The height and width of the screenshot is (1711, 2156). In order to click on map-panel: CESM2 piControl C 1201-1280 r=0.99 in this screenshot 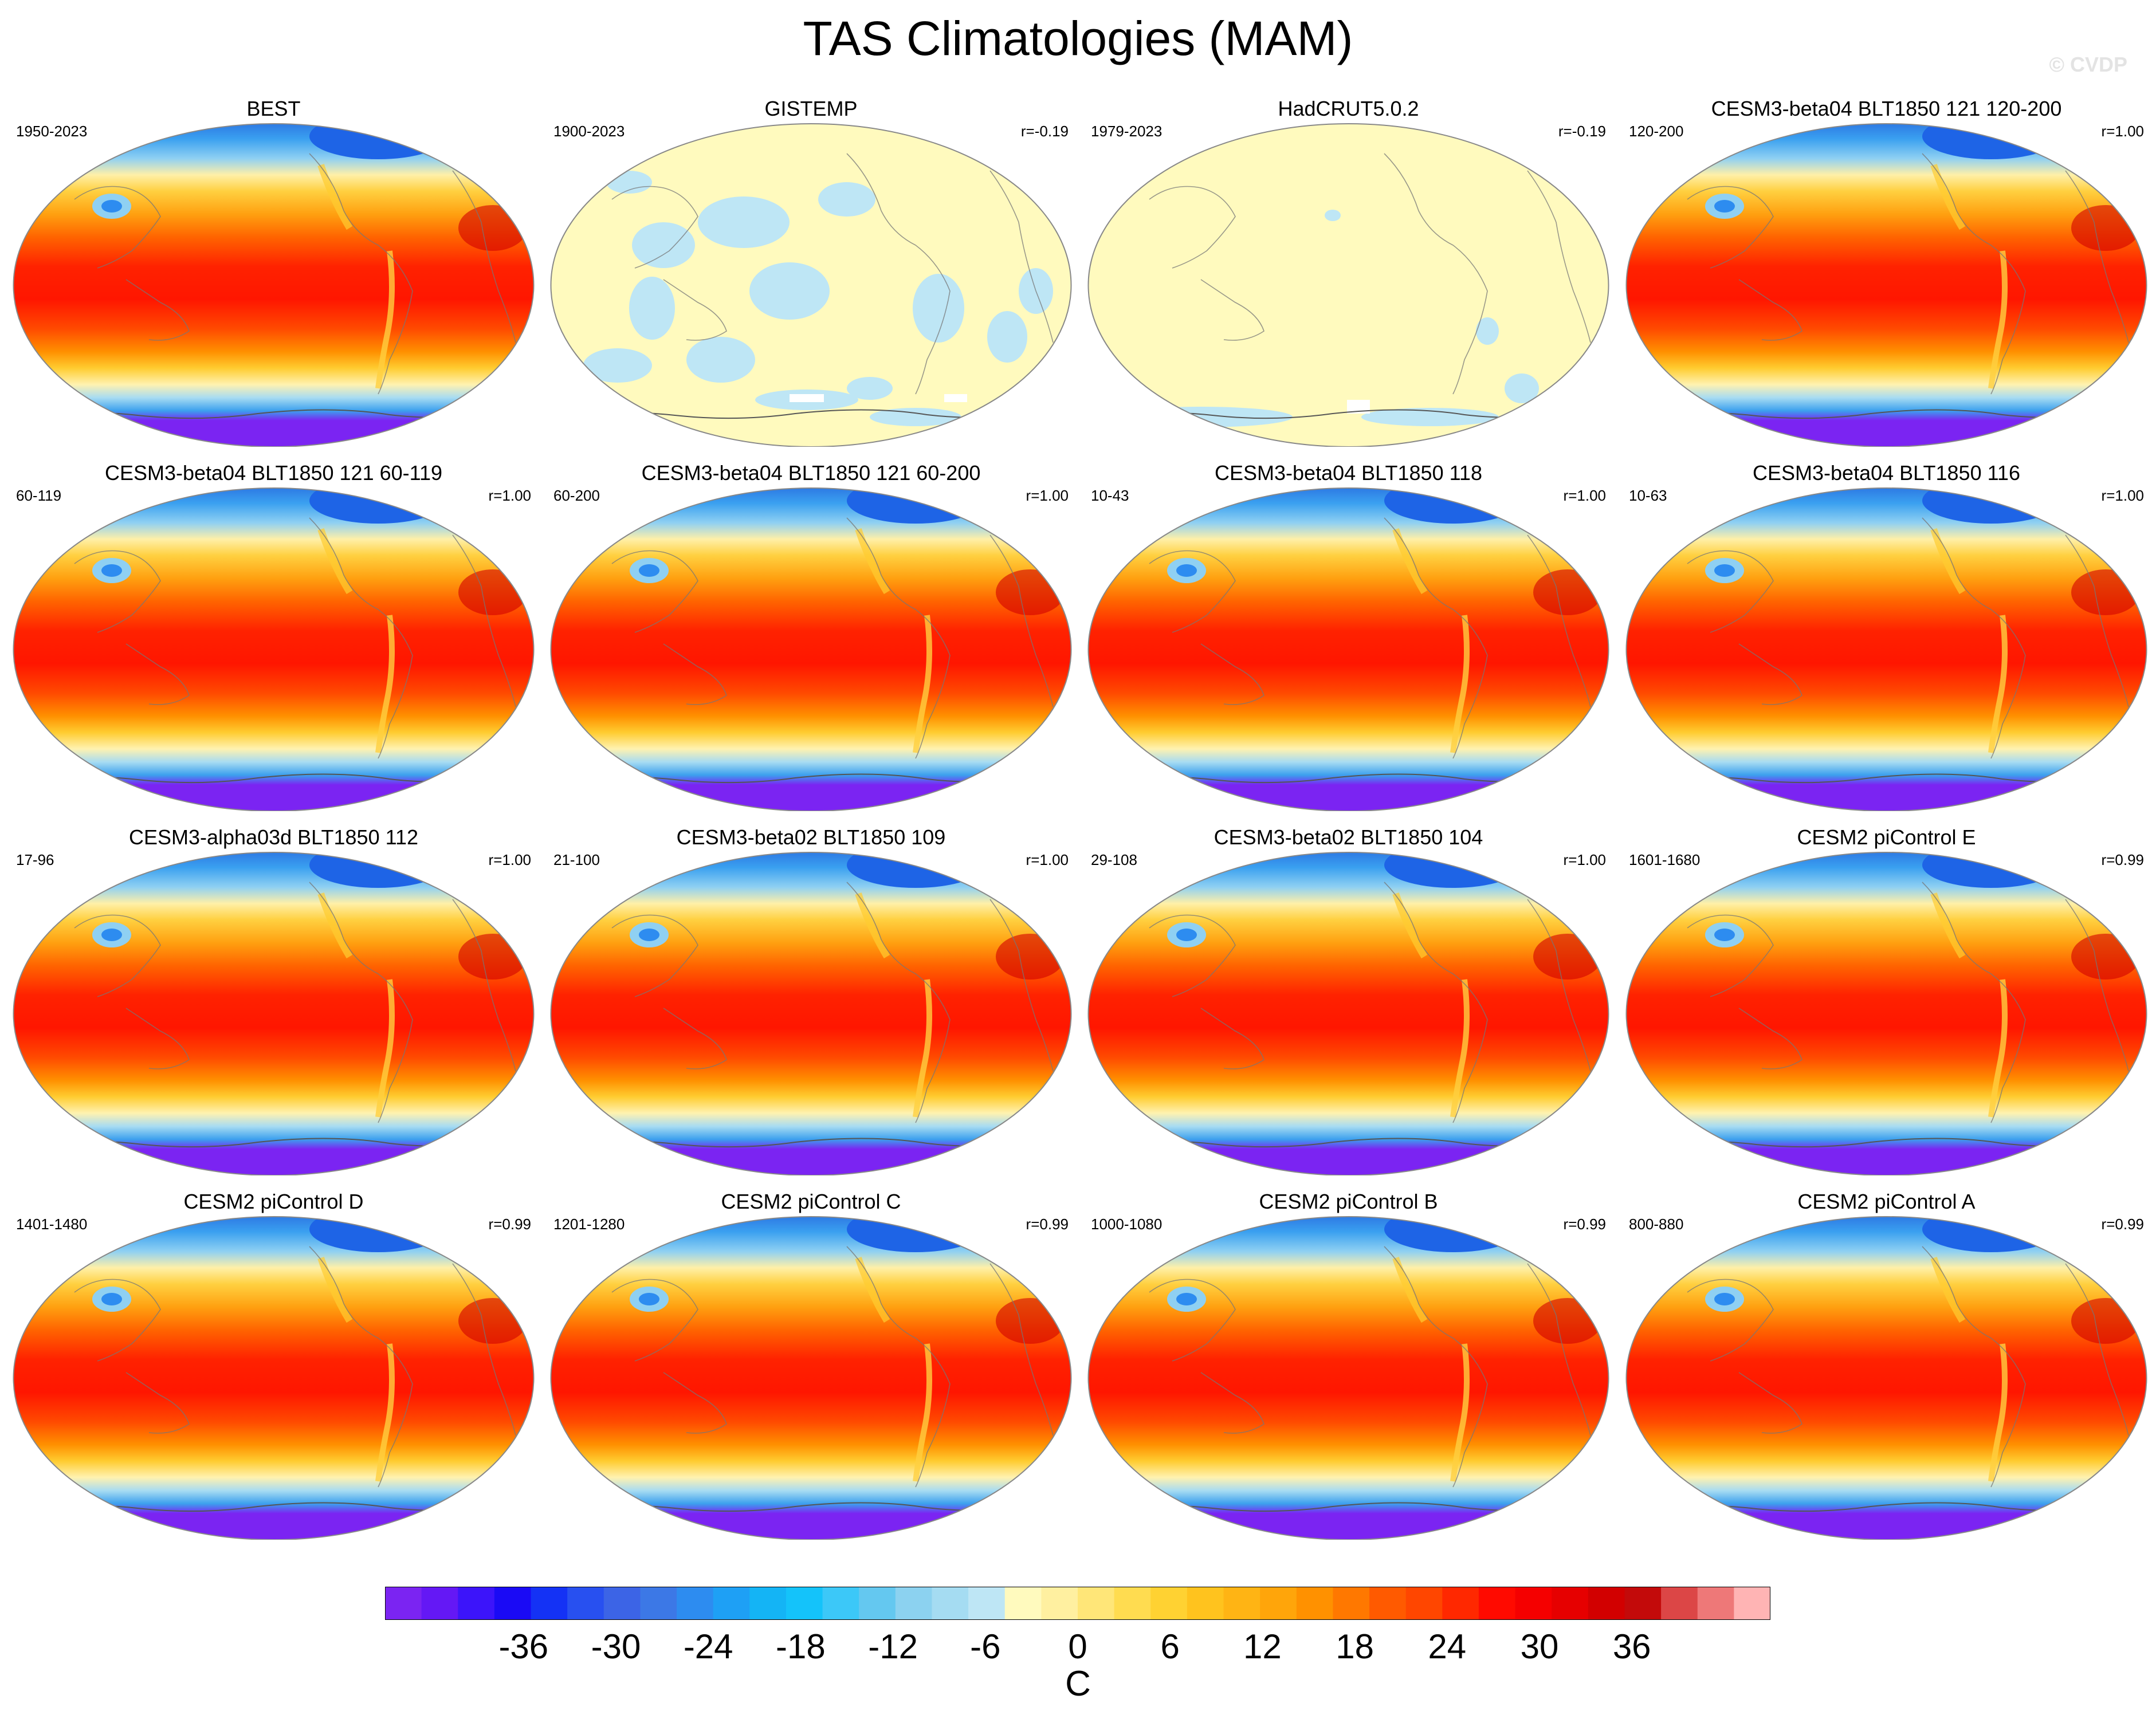, I will do `click(811, 1366)`.